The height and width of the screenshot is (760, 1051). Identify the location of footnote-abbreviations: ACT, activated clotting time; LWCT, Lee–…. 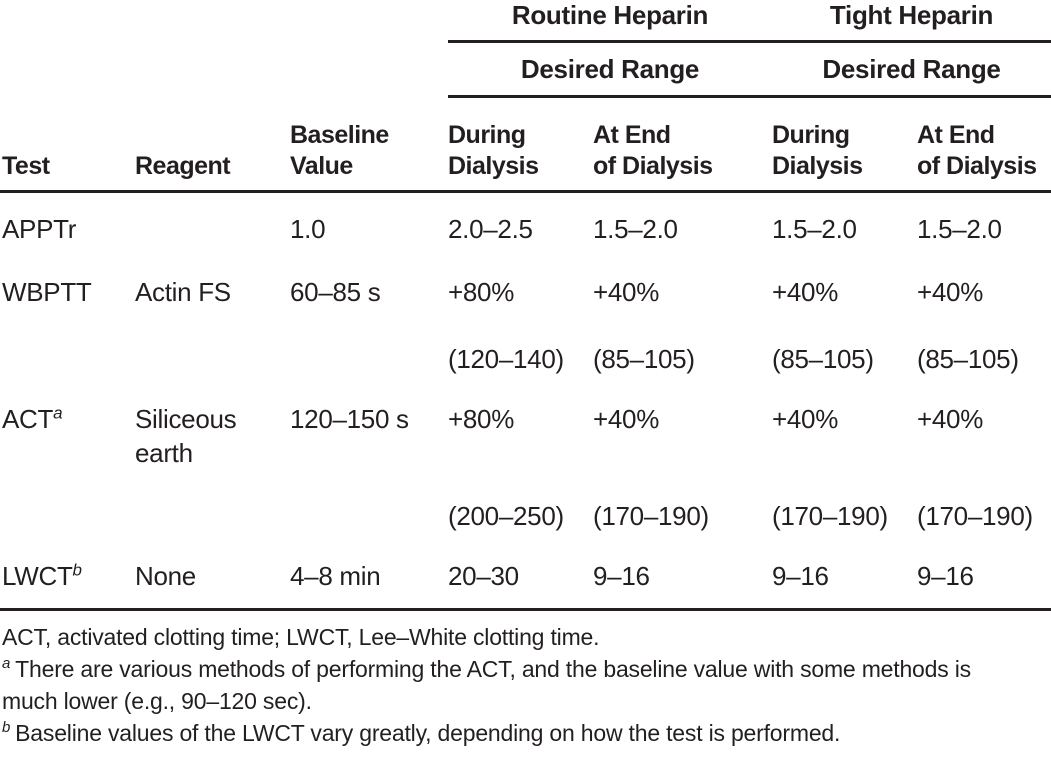
(526, 637).